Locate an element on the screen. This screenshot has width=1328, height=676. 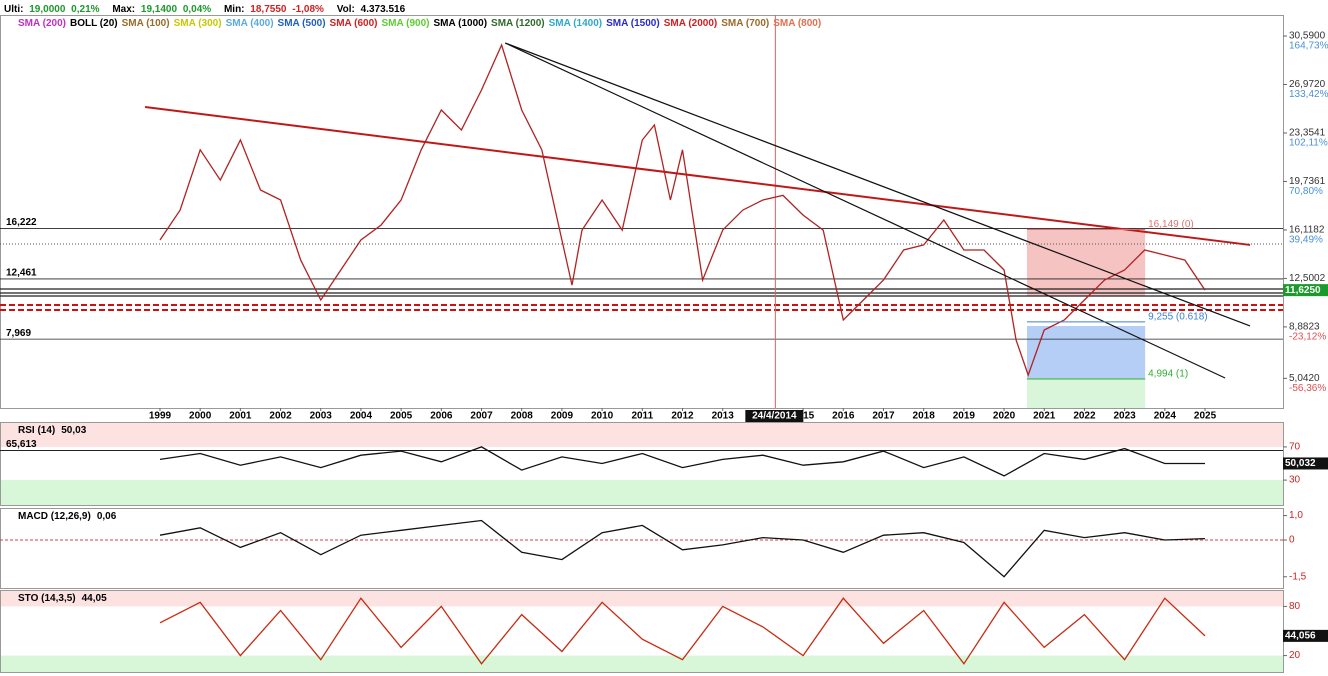
legend-entry: SMA (2000) is located at coordinates (691, 23).